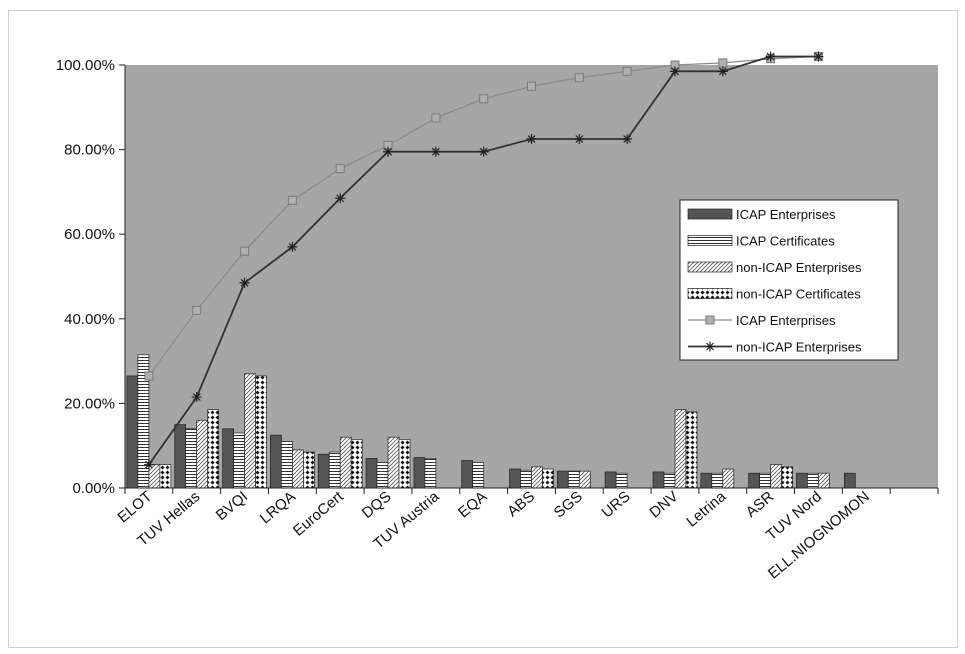 The image size is (965, 654). Describe the element at coordinates (85, 65) in the screenshot. I see `y-tick-label: 100.00%` at that location.